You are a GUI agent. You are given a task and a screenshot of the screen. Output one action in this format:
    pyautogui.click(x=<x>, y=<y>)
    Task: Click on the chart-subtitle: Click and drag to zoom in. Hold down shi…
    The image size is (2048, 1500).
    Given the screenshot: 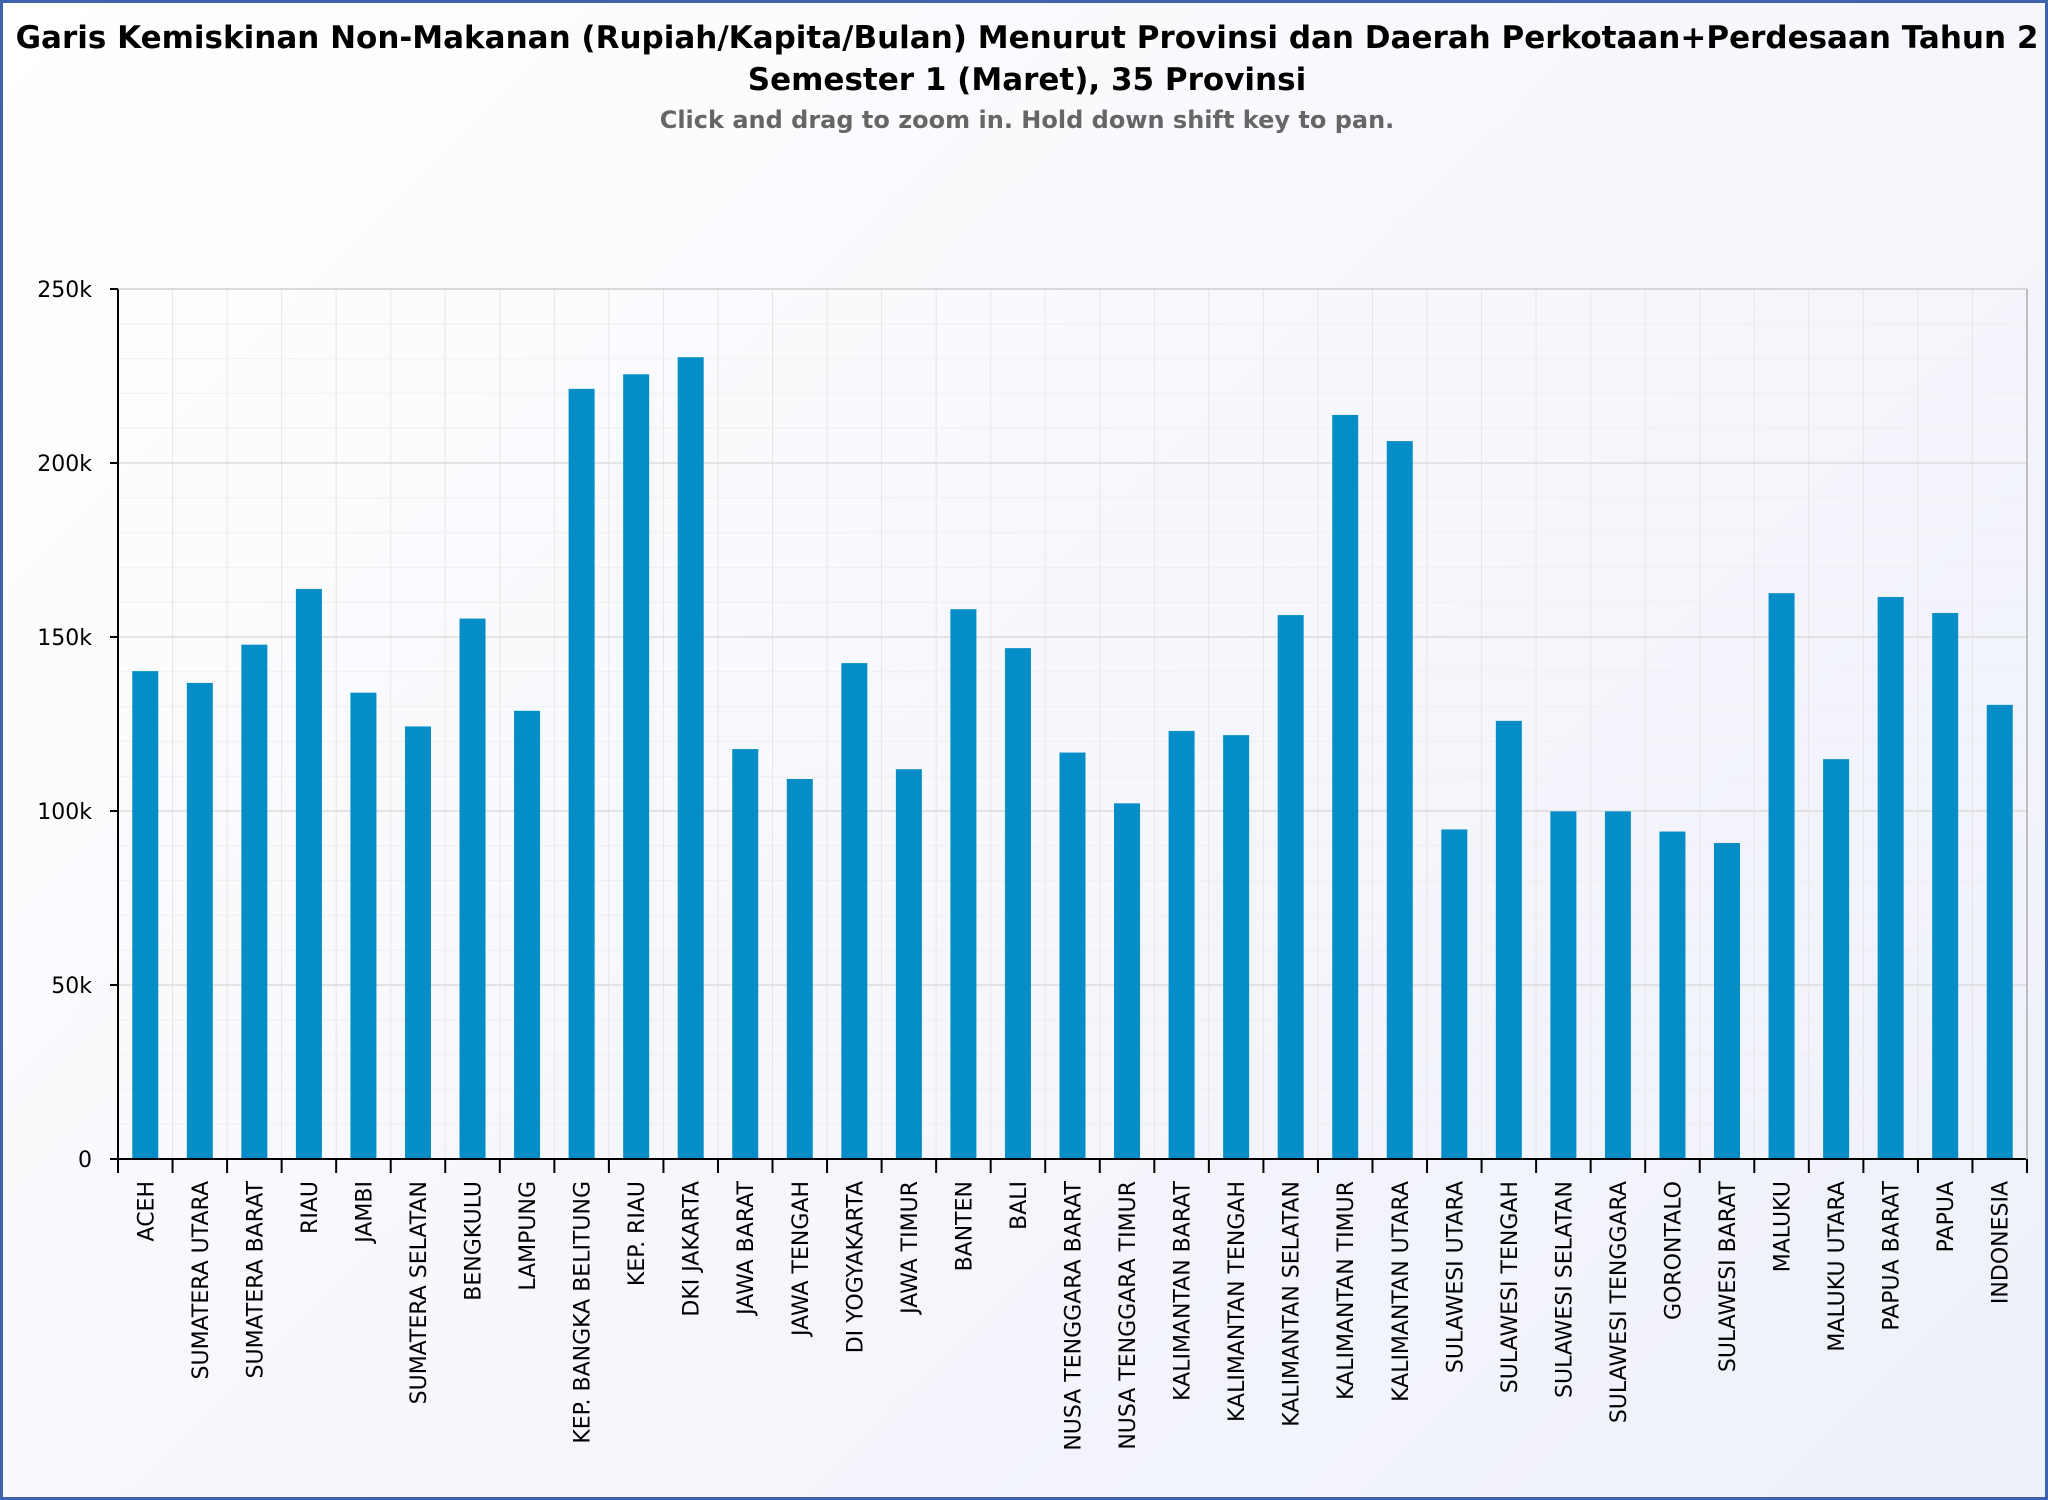 What is the action you would take?
    pyautogui.click(x=1027, y=120)
    